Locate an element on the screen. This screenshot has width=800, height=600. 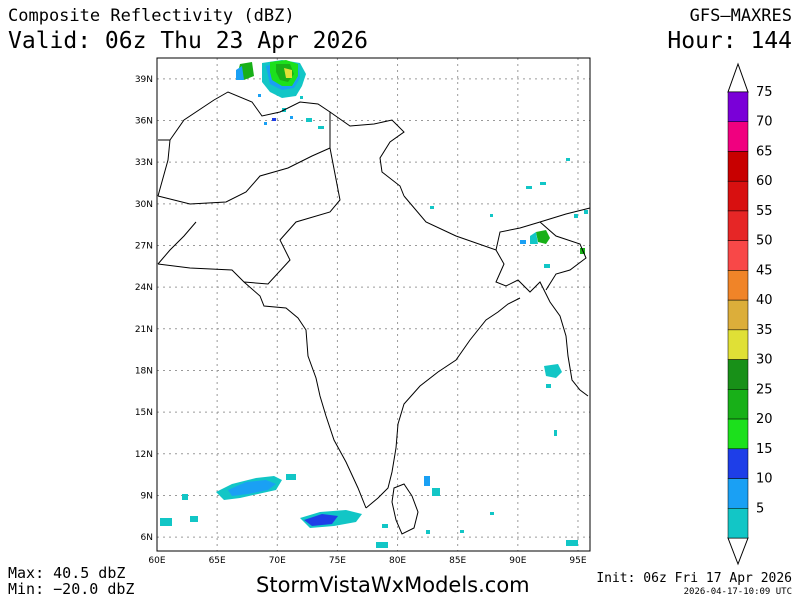
site-watermark: StormVistaWxModels.com is located at coordinates (393, 585).